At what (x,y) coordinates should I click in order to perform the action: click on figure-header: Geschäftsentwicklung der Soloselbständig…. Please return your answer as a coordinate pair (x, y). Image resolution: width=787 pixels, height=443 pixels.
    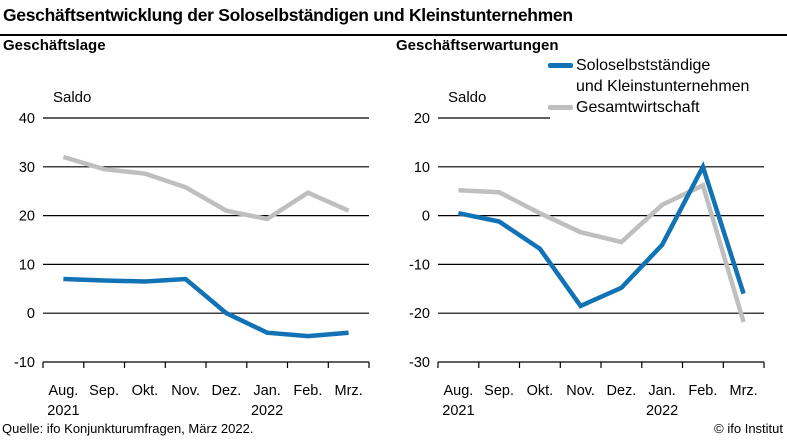
    Looking at the image, I should click on (393, 18).